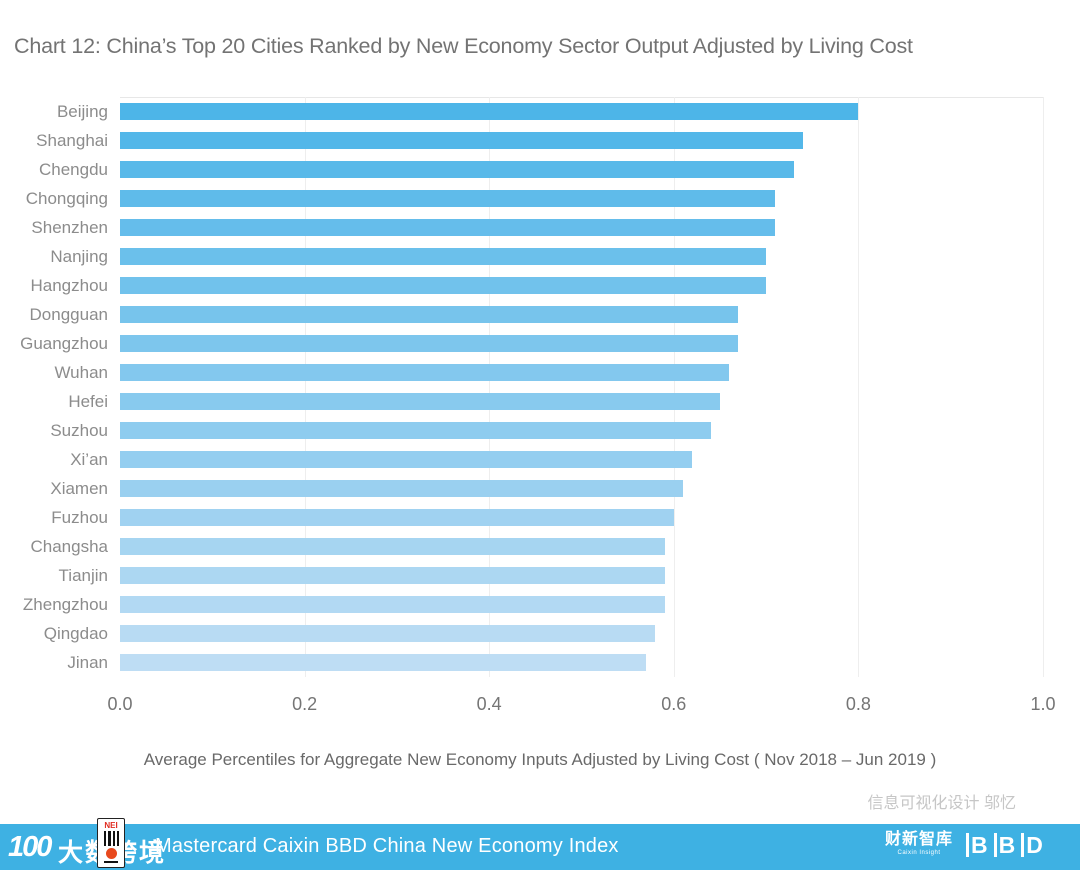 This screenshot has width=1080, height=870. I want to click on bar-row: Suzhou, so click(540, 430).